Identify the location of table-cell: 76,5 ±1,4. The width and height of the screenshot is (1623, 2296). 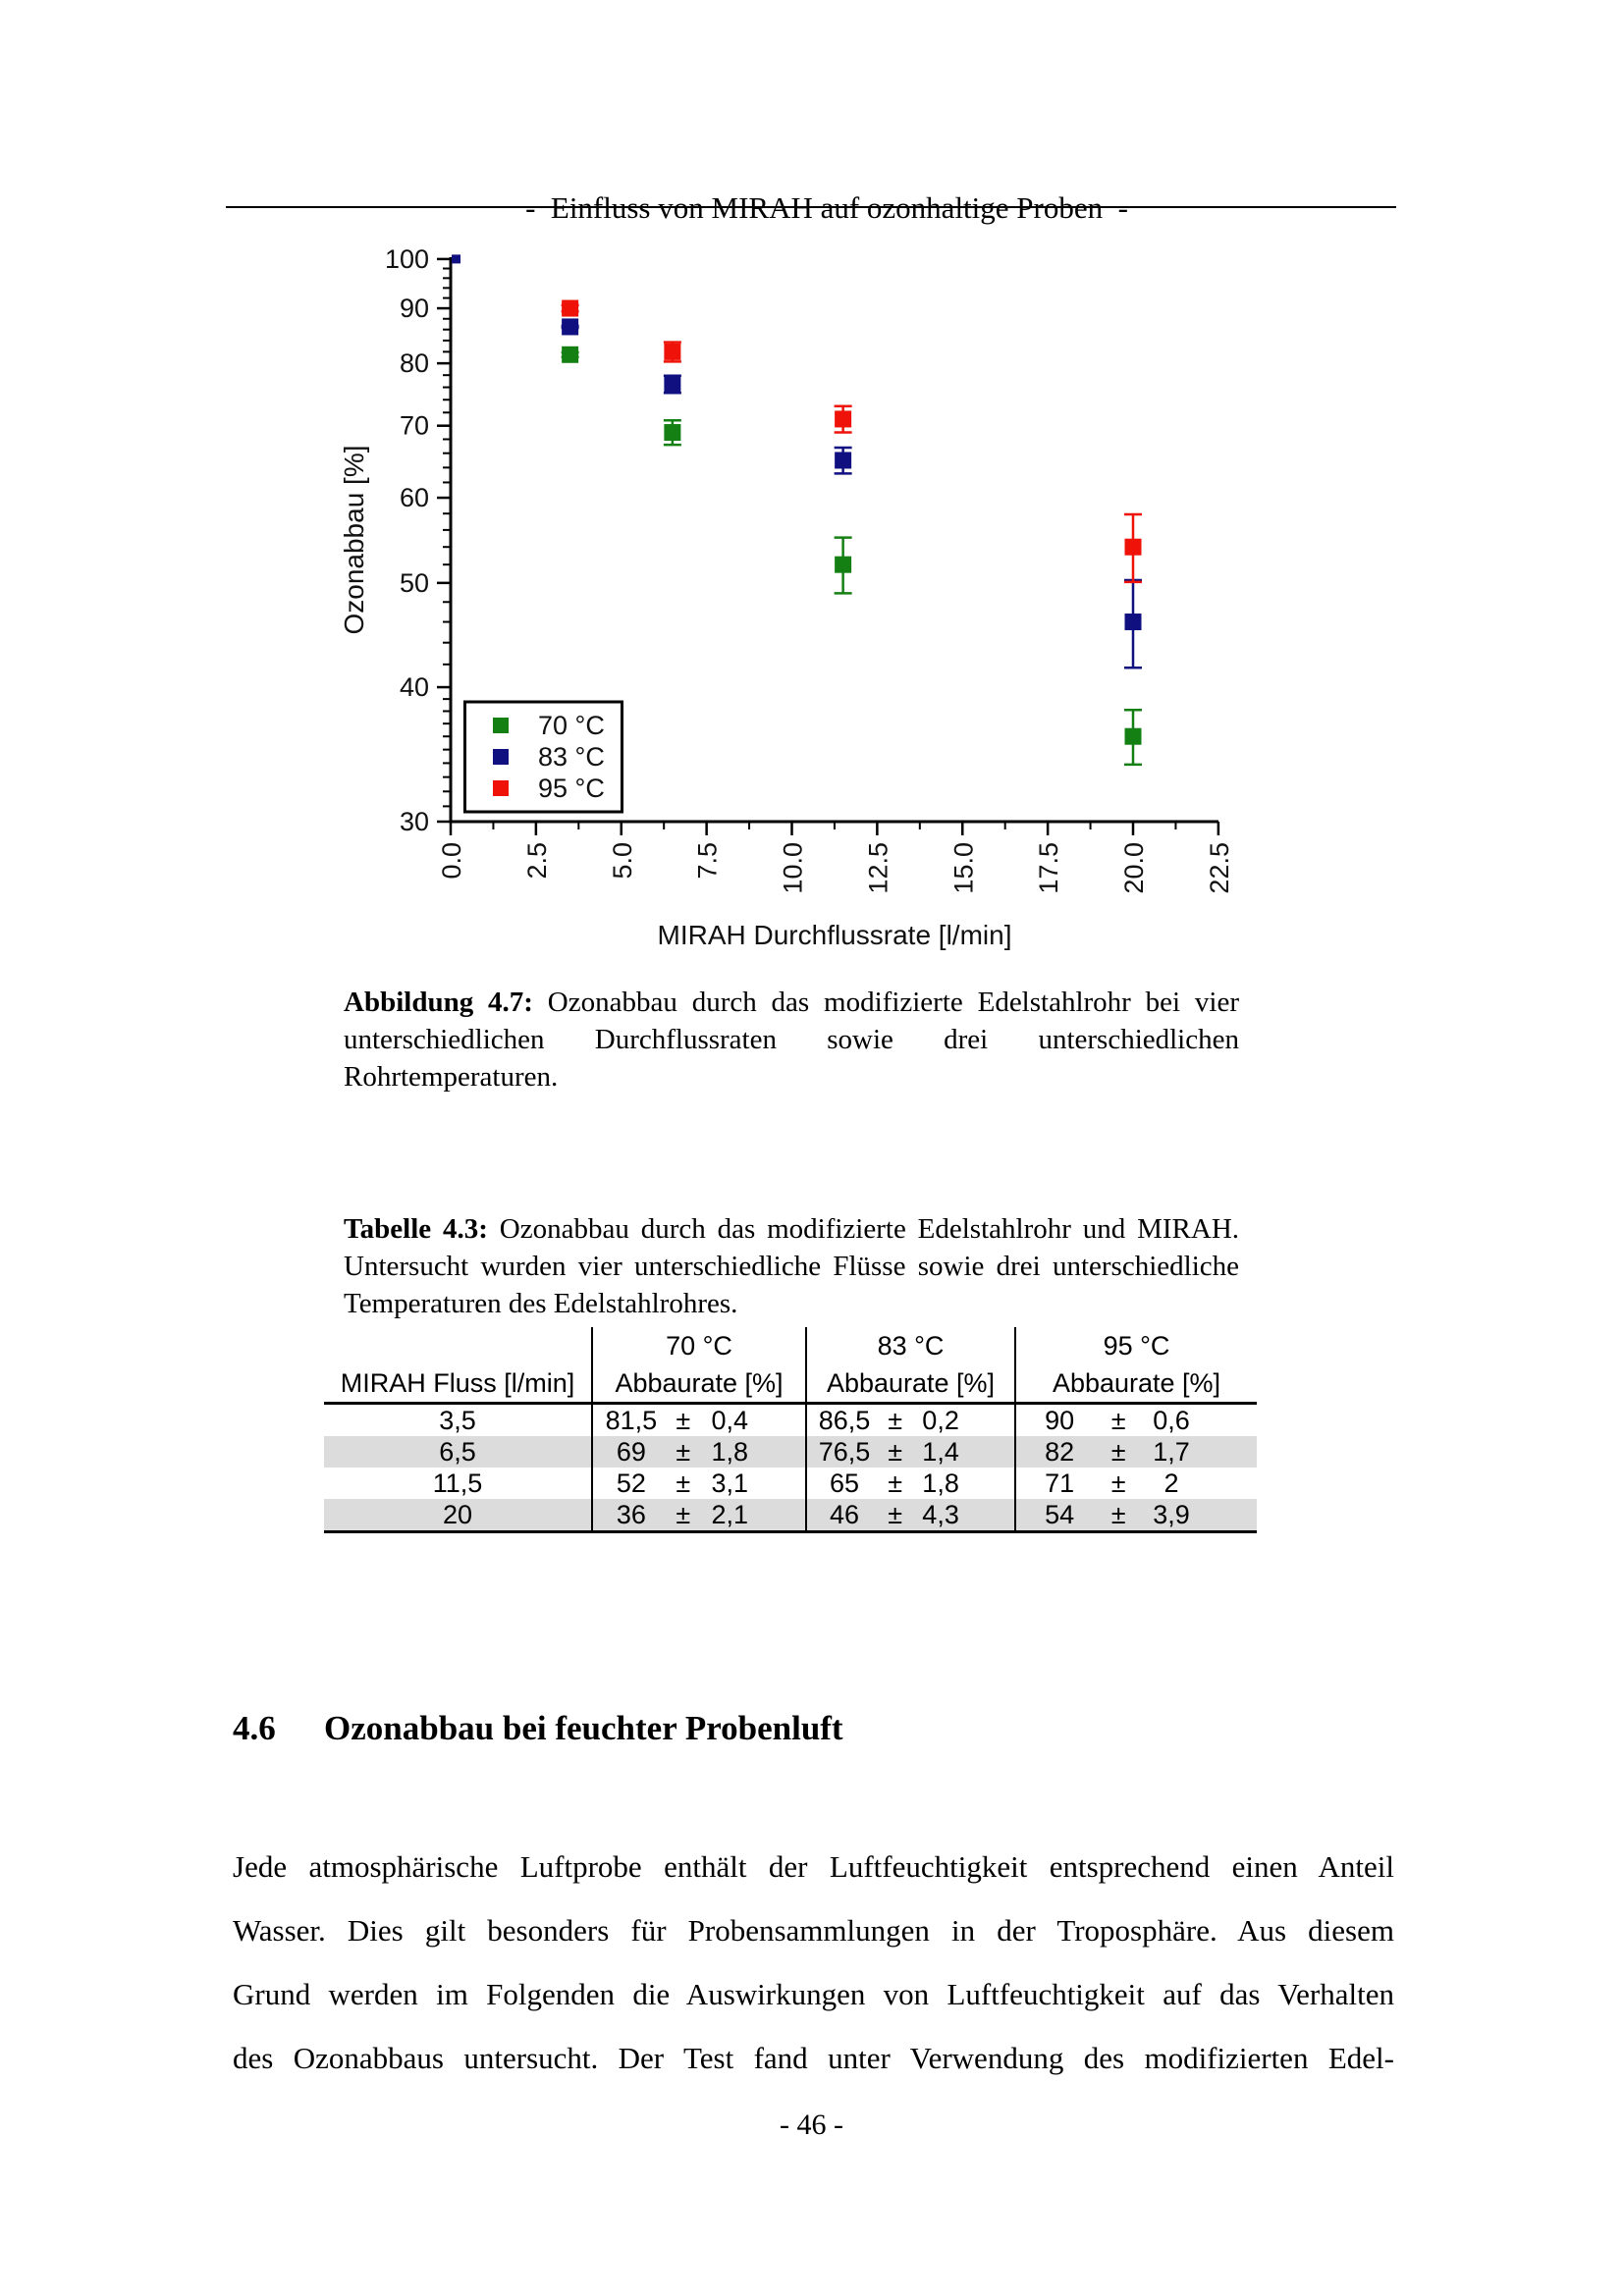
(909, 1452).